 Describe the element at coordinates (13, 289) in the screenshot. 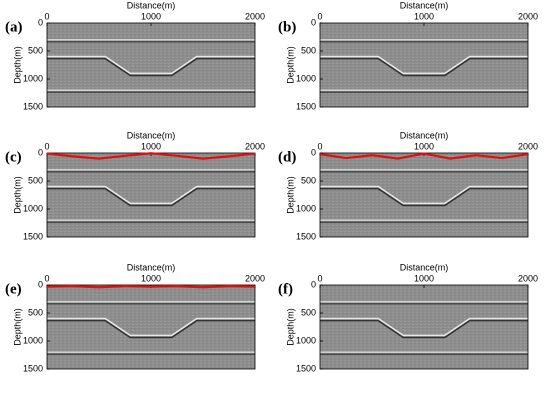

I see `panel-label: (e)` at that location.